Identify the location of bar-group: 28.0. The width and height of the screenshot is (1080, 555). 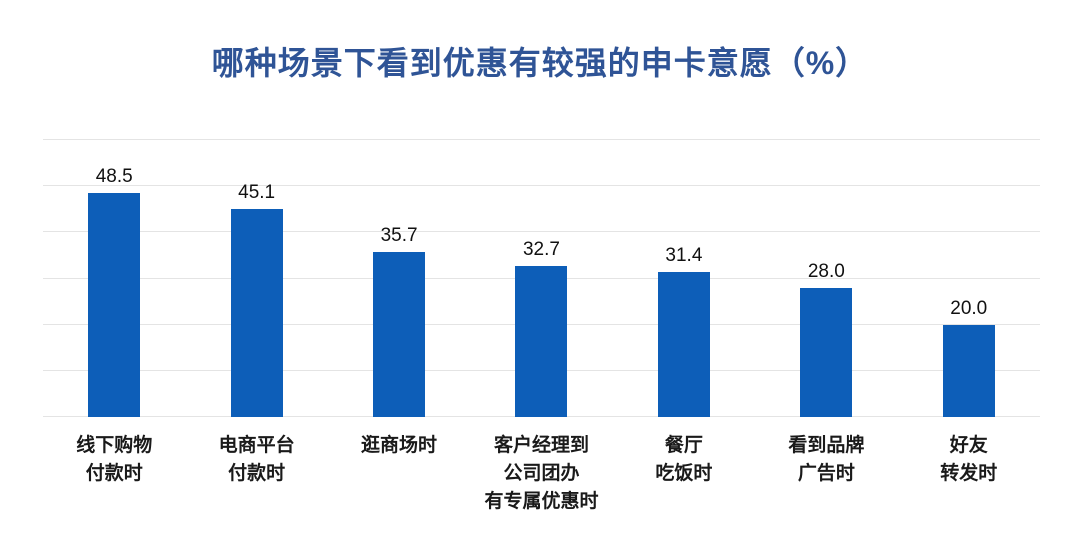
(826, 278).